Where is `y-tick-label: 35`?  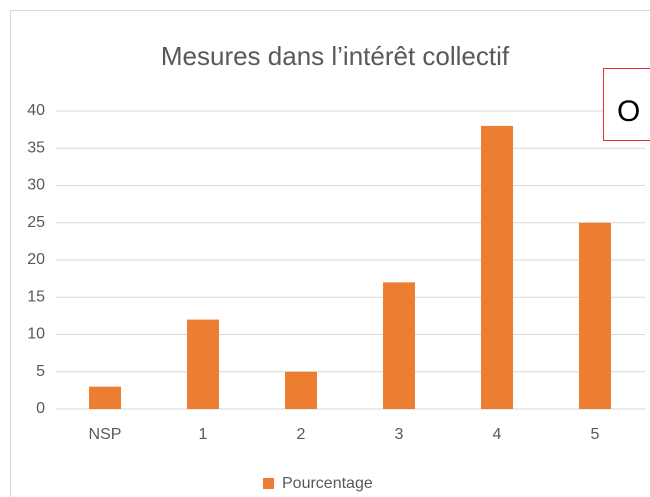 y-tick-label: 35 is located at coordinates (36, 147).